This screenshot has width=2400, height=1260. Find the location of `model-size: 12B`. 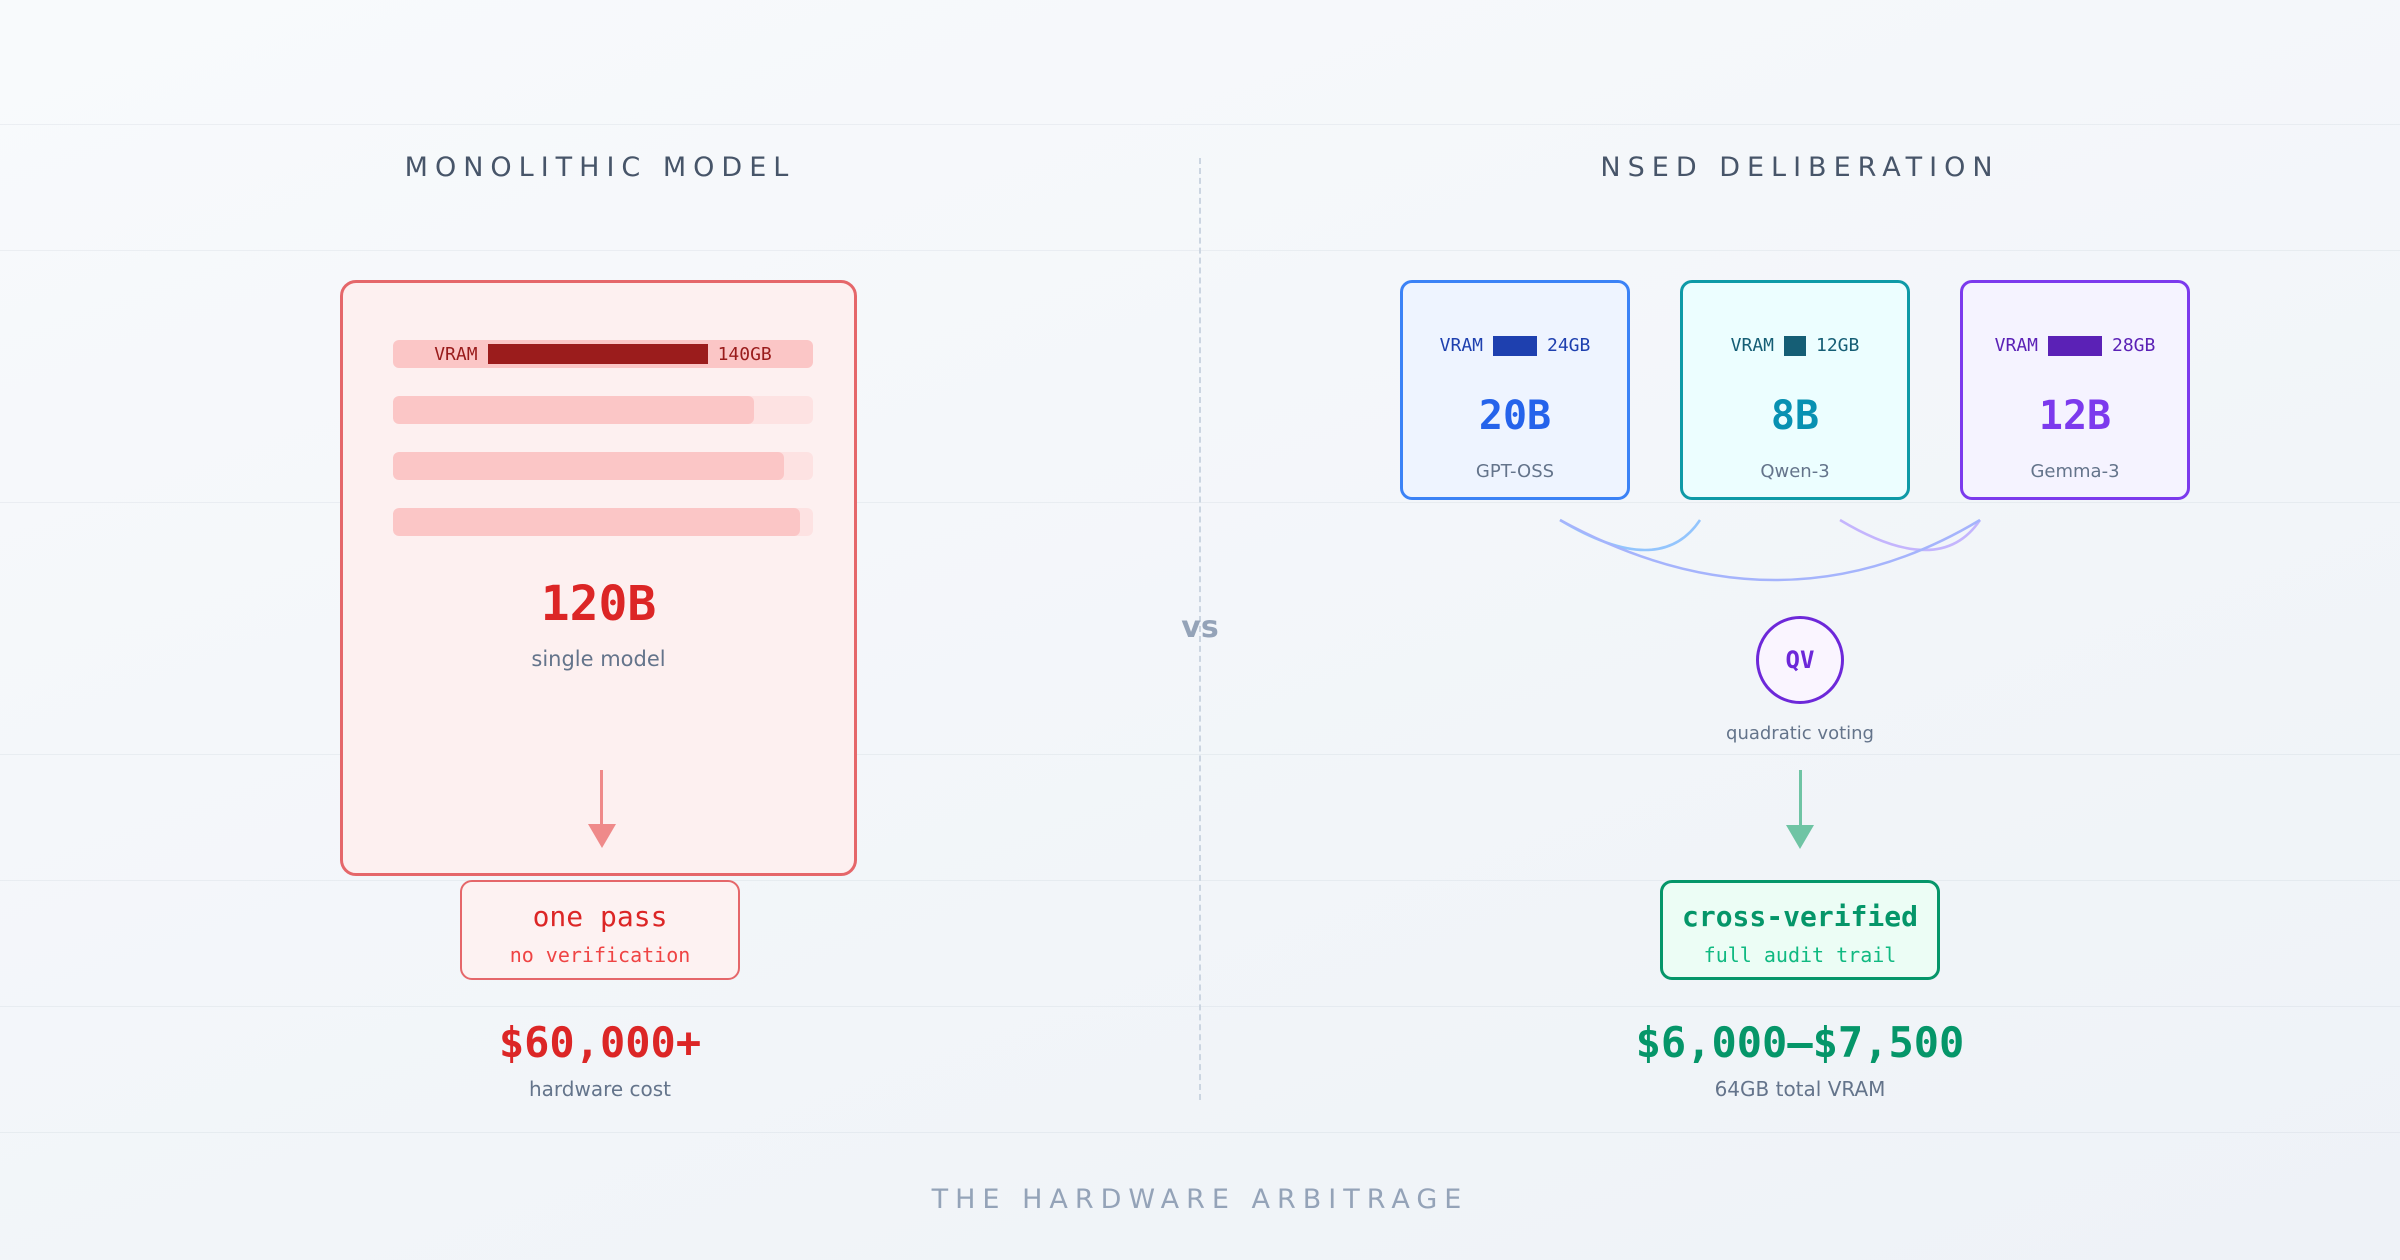

model-size: 12B is located at coordinates (2075, 416).